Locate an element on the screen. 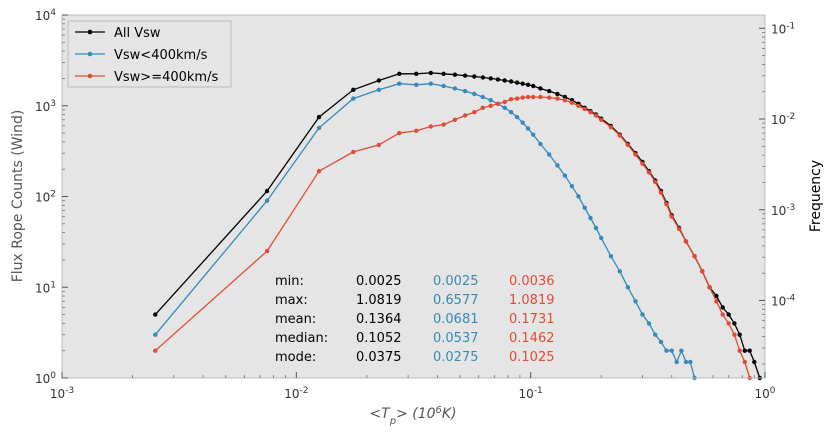 The image size is (830, 437). stat-low-mode: 0.0275 is located at coordinates (456, 357).